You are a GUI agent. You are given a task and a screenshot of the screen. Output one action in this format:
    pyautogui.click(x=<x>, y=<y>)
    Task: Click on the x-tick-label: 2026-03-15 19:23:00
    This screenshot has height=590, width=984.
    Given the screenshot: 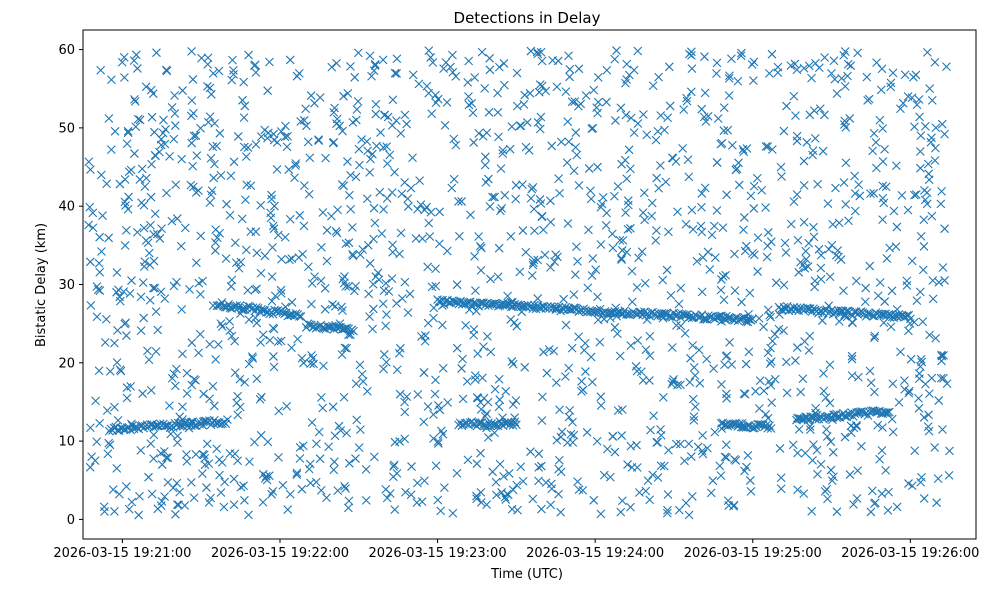 What is the action you would take?
    pyautogui.click(x=438, y=553)
    